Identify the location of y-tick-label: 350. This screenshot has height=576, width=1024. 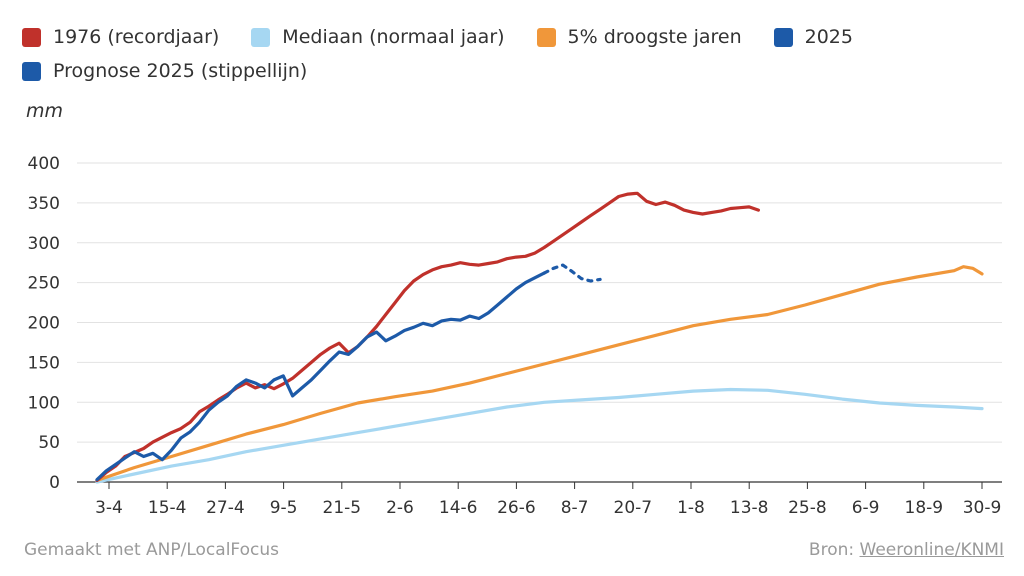
(44, 204).